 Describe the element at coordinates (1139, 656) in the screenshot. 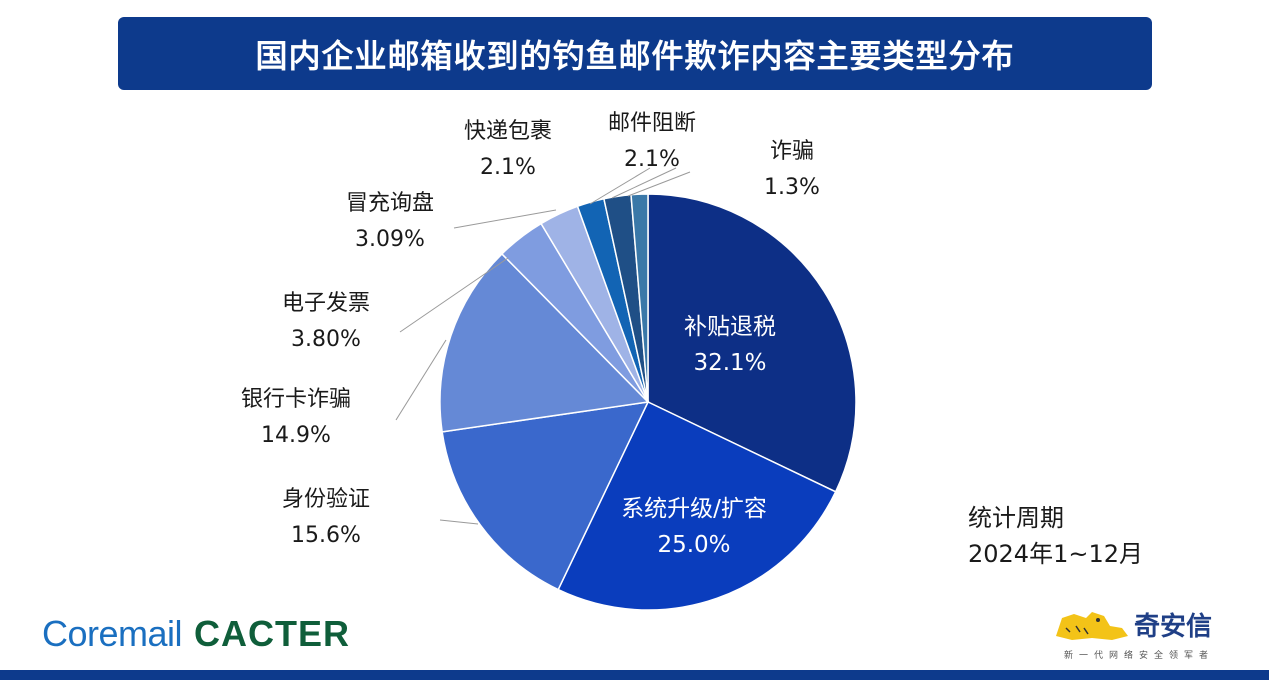

I see `qianxin-tagline: 新一代网络安全领军者` at that location.